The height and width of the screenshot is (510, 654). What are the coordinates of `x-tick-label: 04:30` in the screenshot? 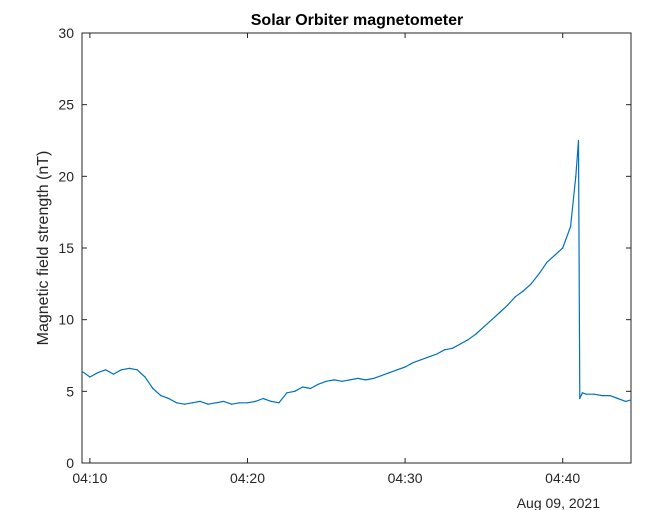 It's located at (405, 478).